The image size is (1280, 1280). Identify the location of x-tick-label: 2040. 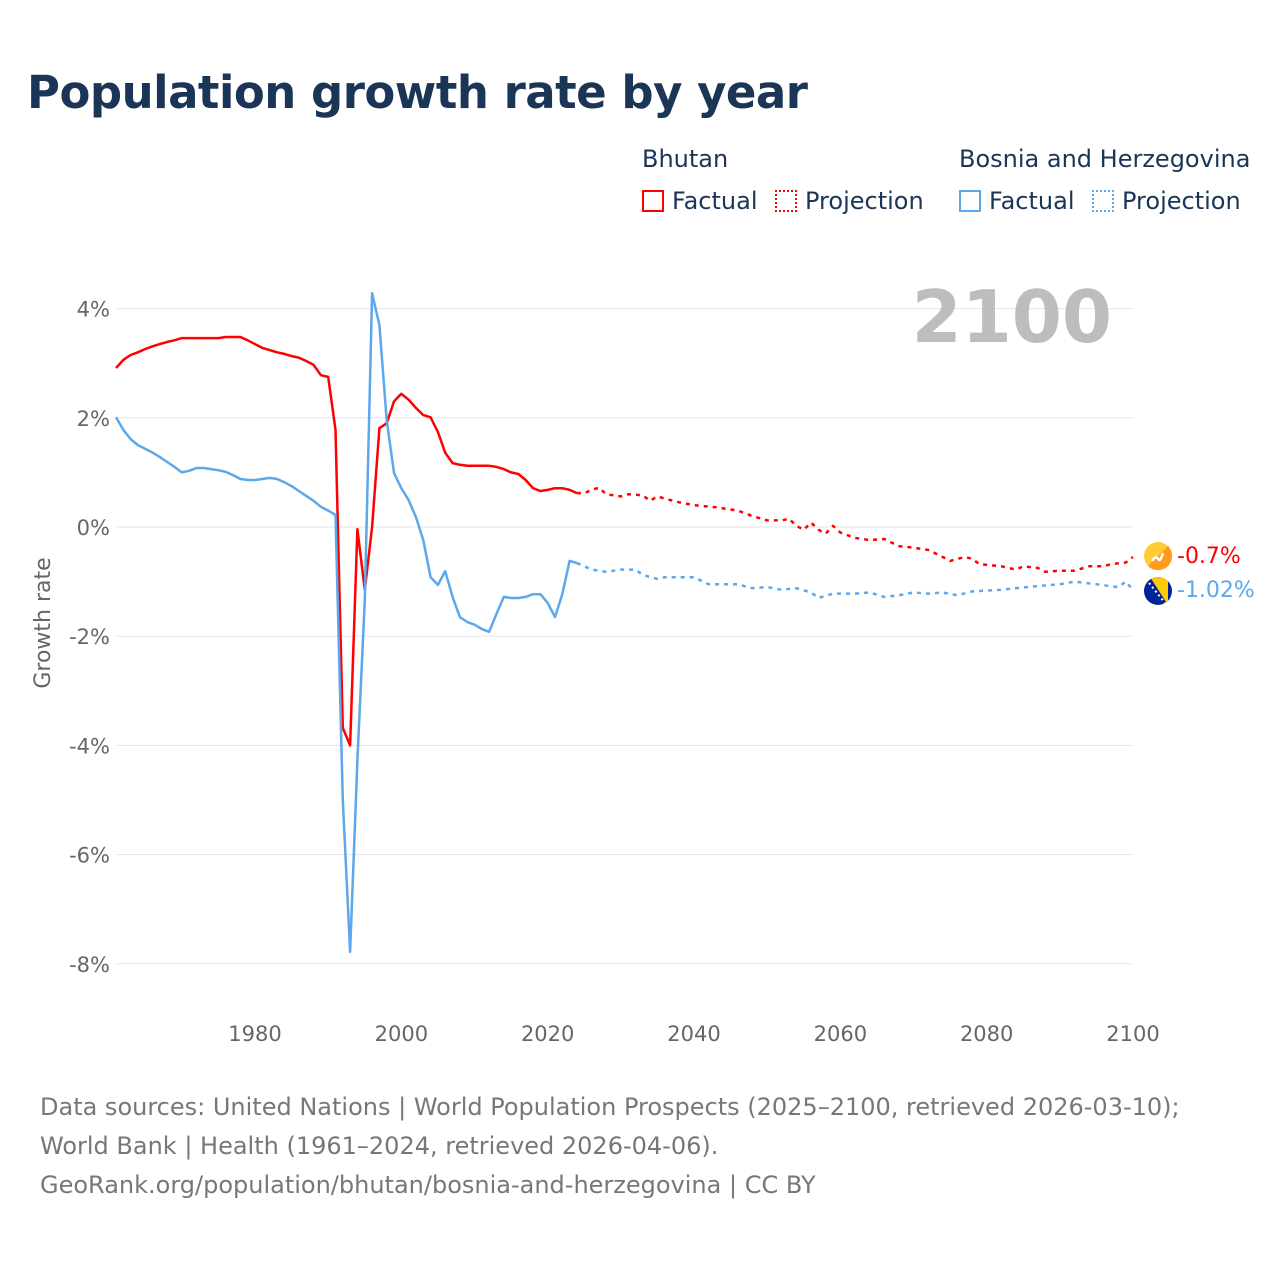
(693, 1034).